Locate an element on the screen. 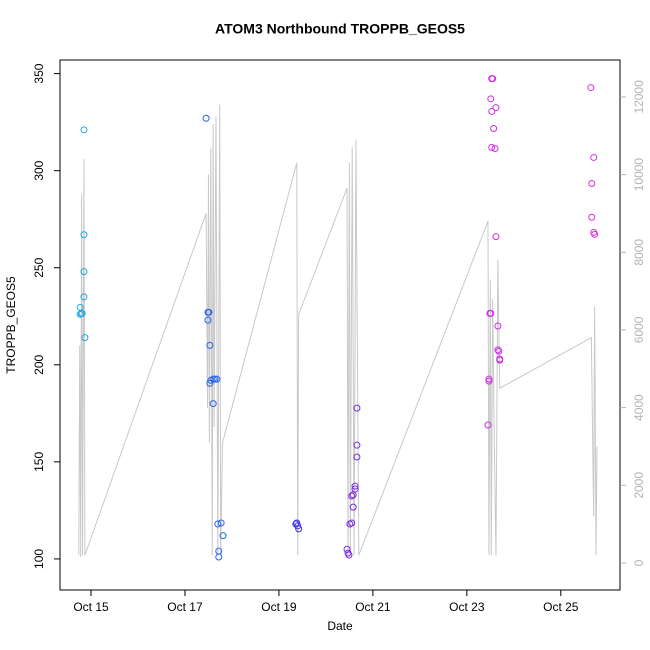 The height and width of the screenshot is (650, 650). y2-tick-label: 6000 is located at coordinates (639, 329).